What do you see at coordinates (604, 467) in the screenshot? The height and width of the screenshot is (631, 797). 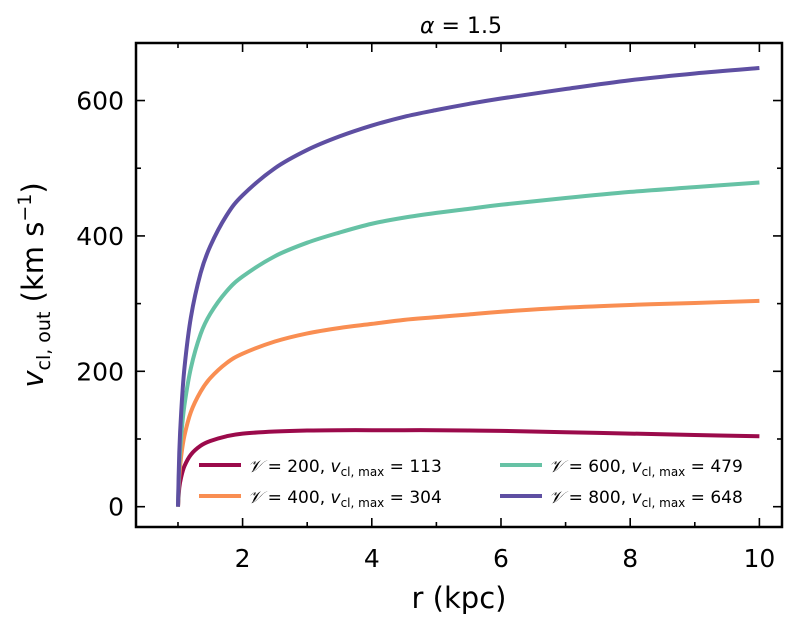 I see `legend-v-value-600: 600` at bounding box center [604, 467].